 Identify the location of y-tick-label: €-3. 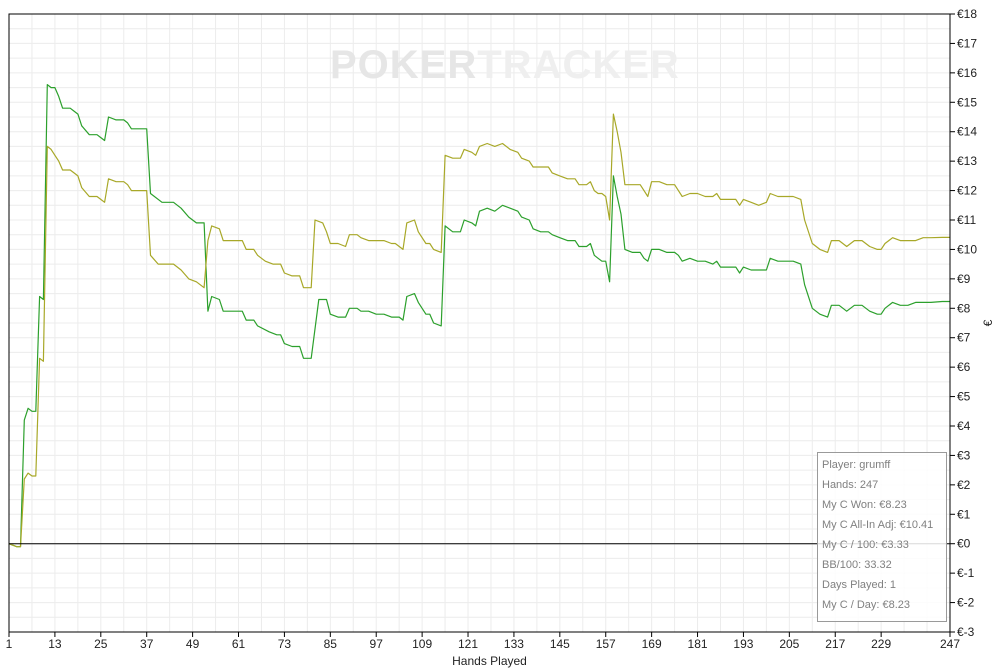
(966, 632).